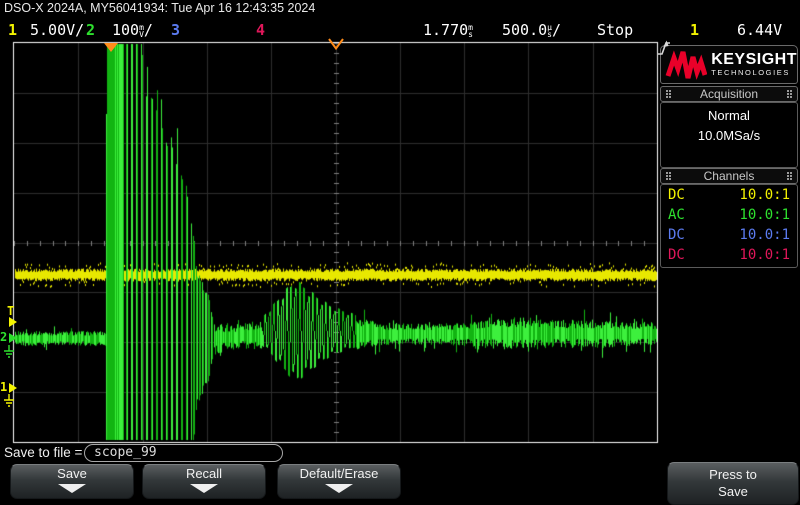 This screenshot has height=505, width=800. What do you see at coordinates (4, 387) in the screenshot?
I see `ch1-position-label: 1` at bounding box center [4, 387].